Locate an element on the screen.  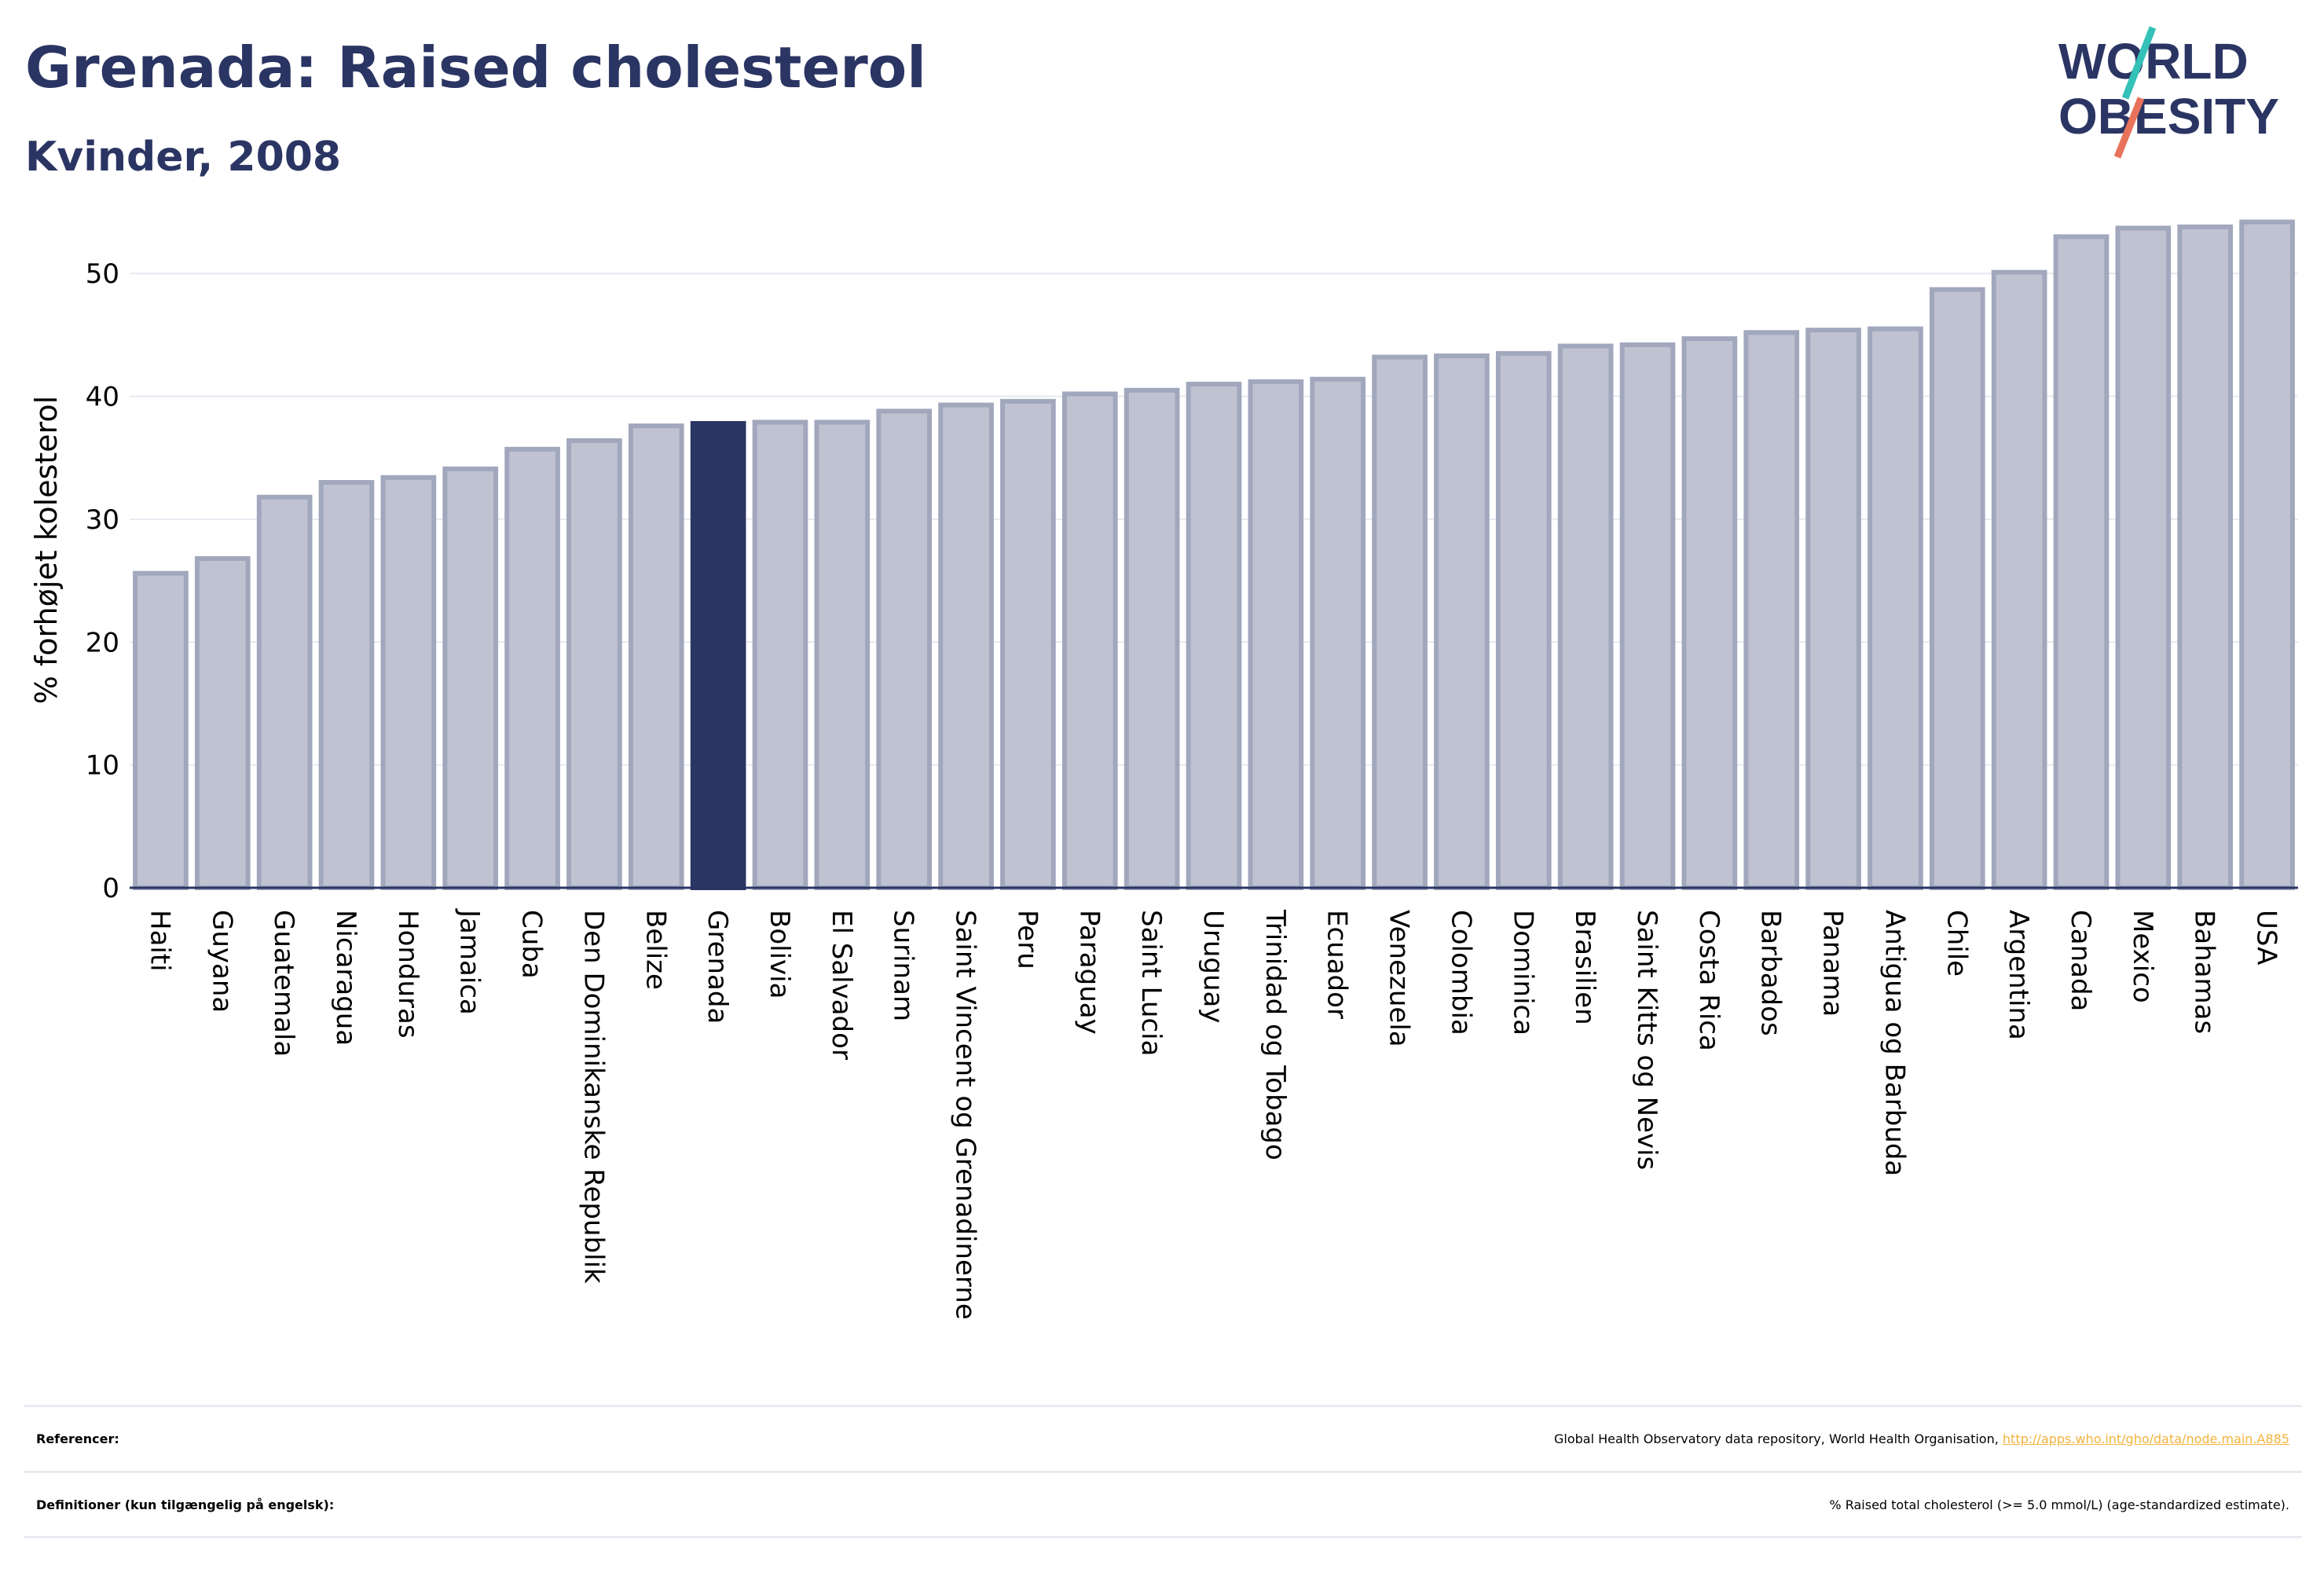
bar-antigua-og-barbuda is located at coordinates (1895, 608).